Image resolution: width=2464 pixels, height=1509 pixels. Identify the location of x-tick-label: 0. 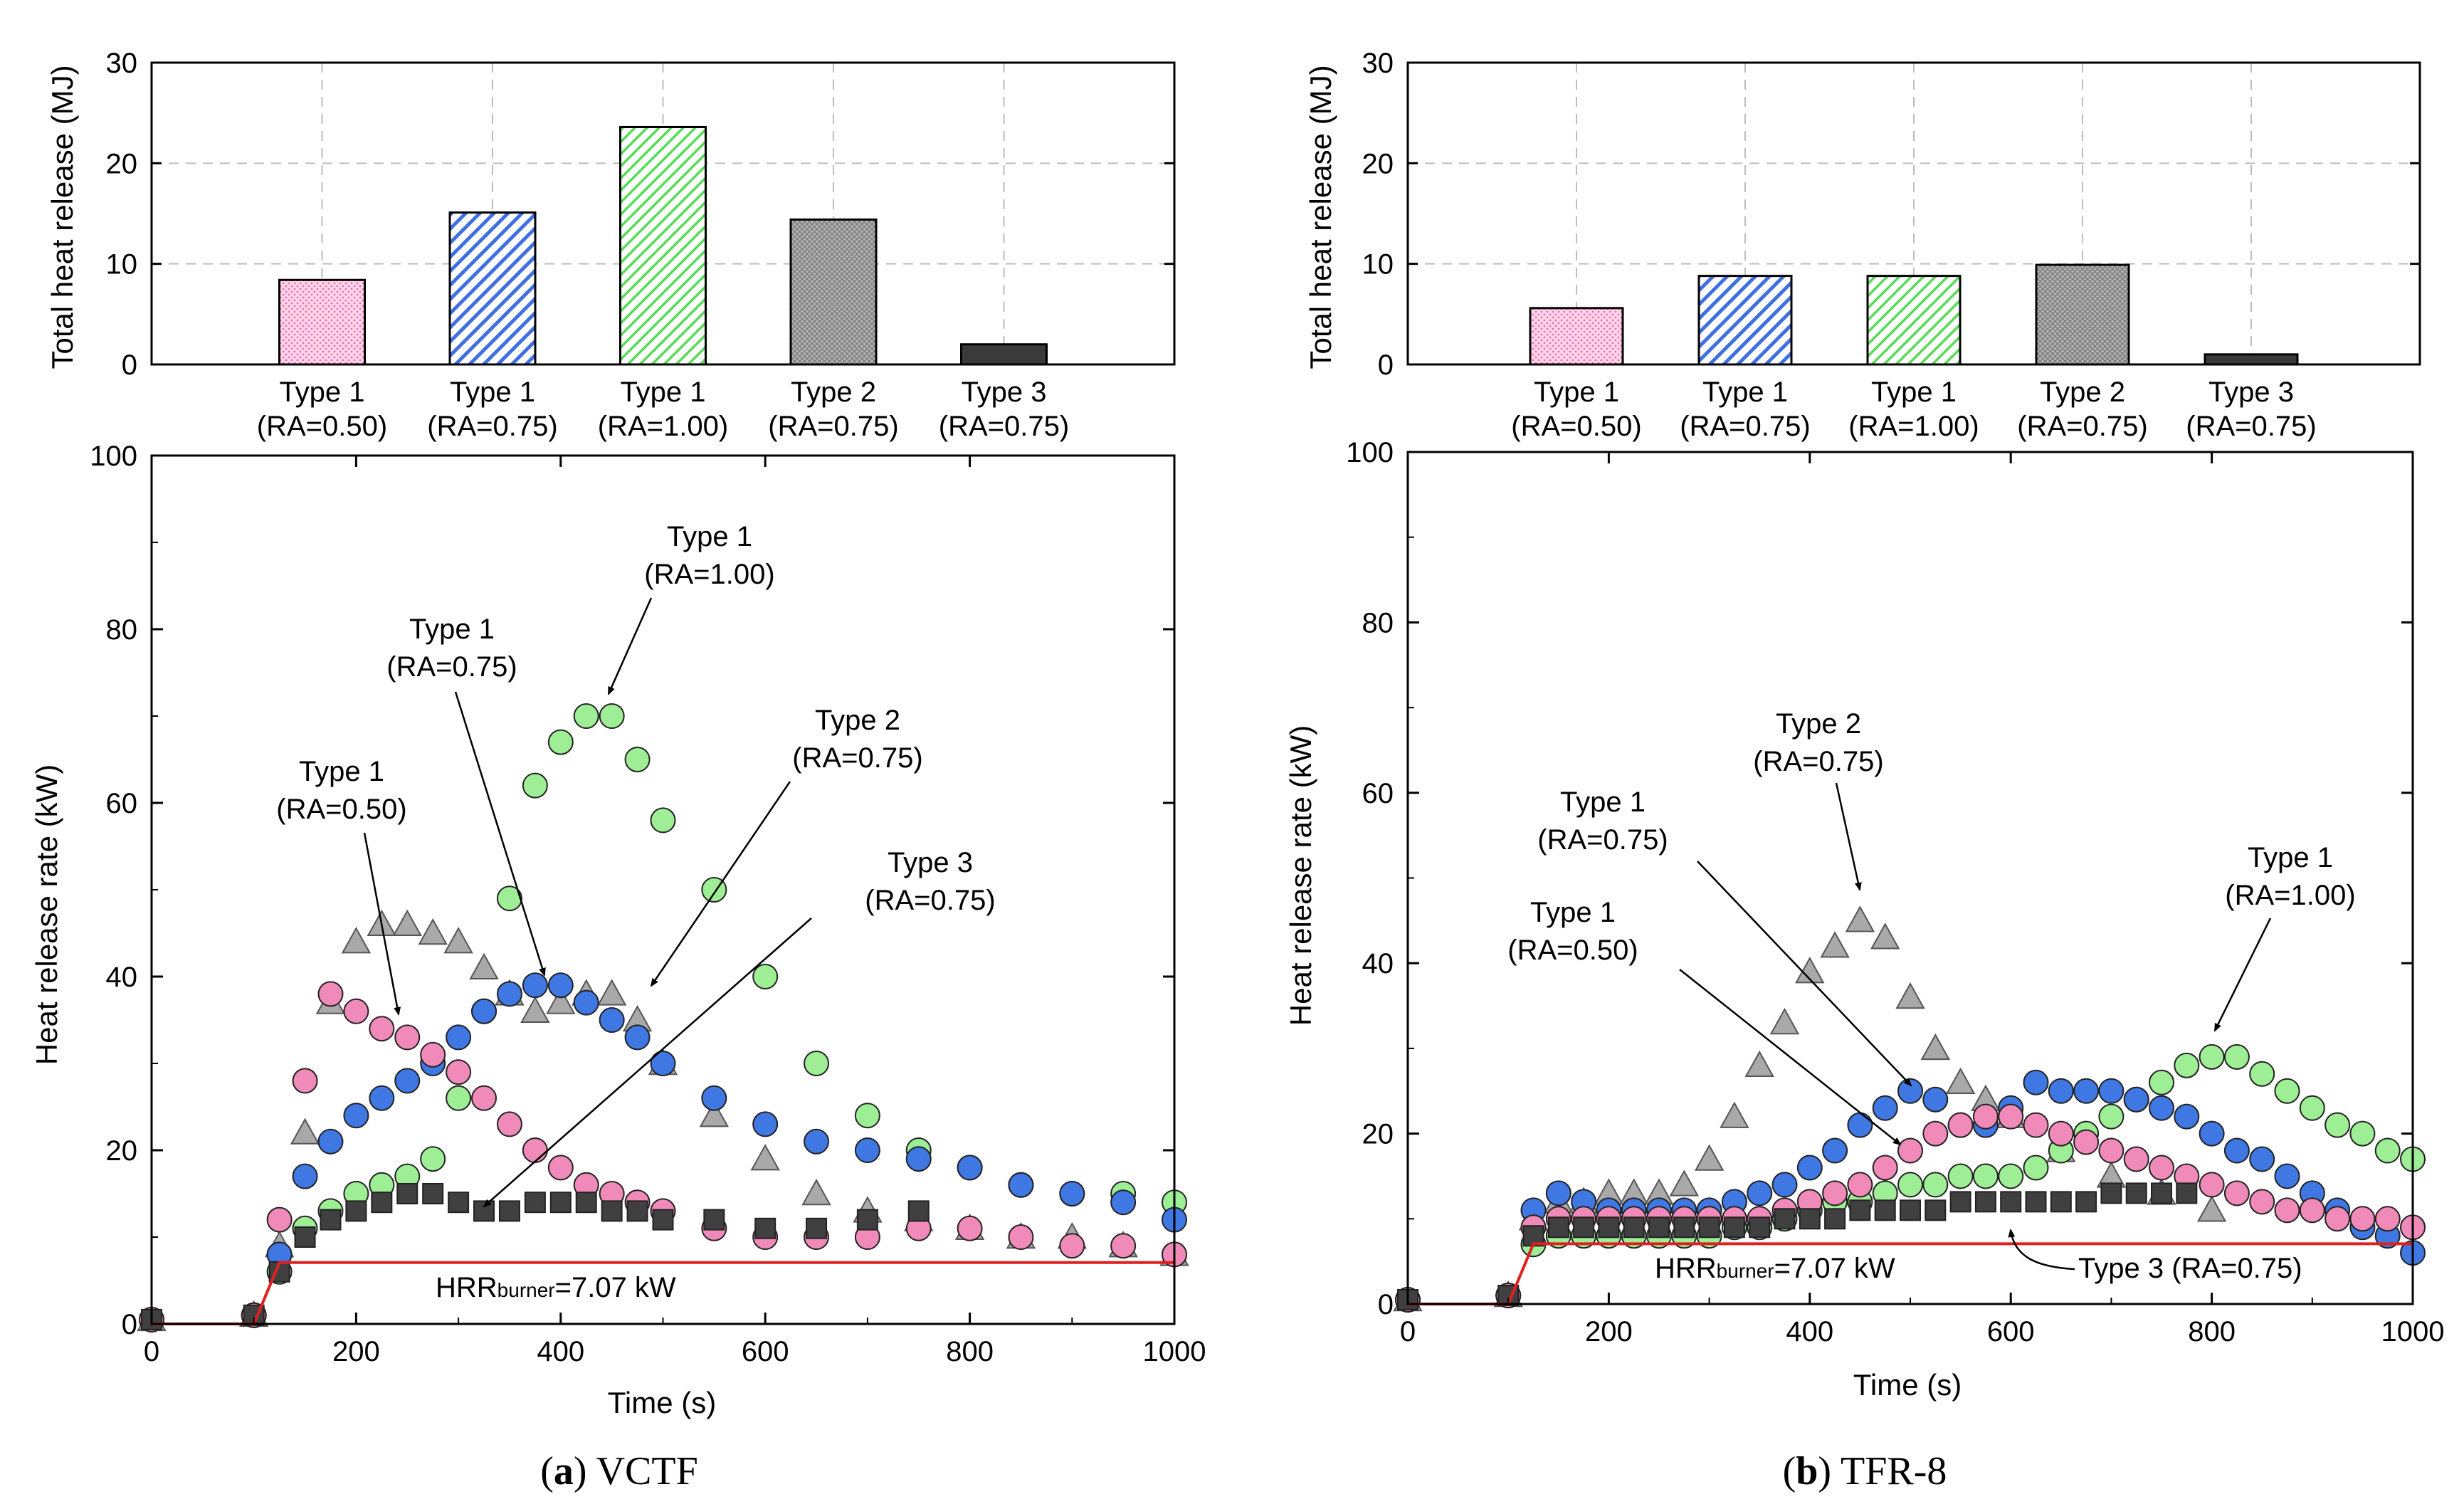
(151, 1351).